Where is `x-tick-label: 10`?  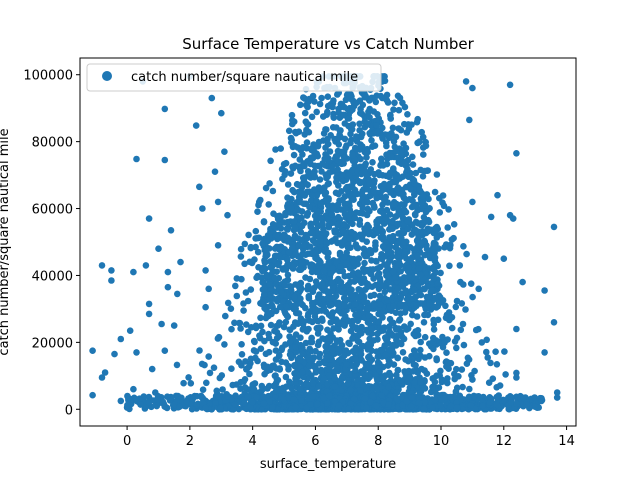 x-tick-label: 10 is located at coordinates (441, 441).